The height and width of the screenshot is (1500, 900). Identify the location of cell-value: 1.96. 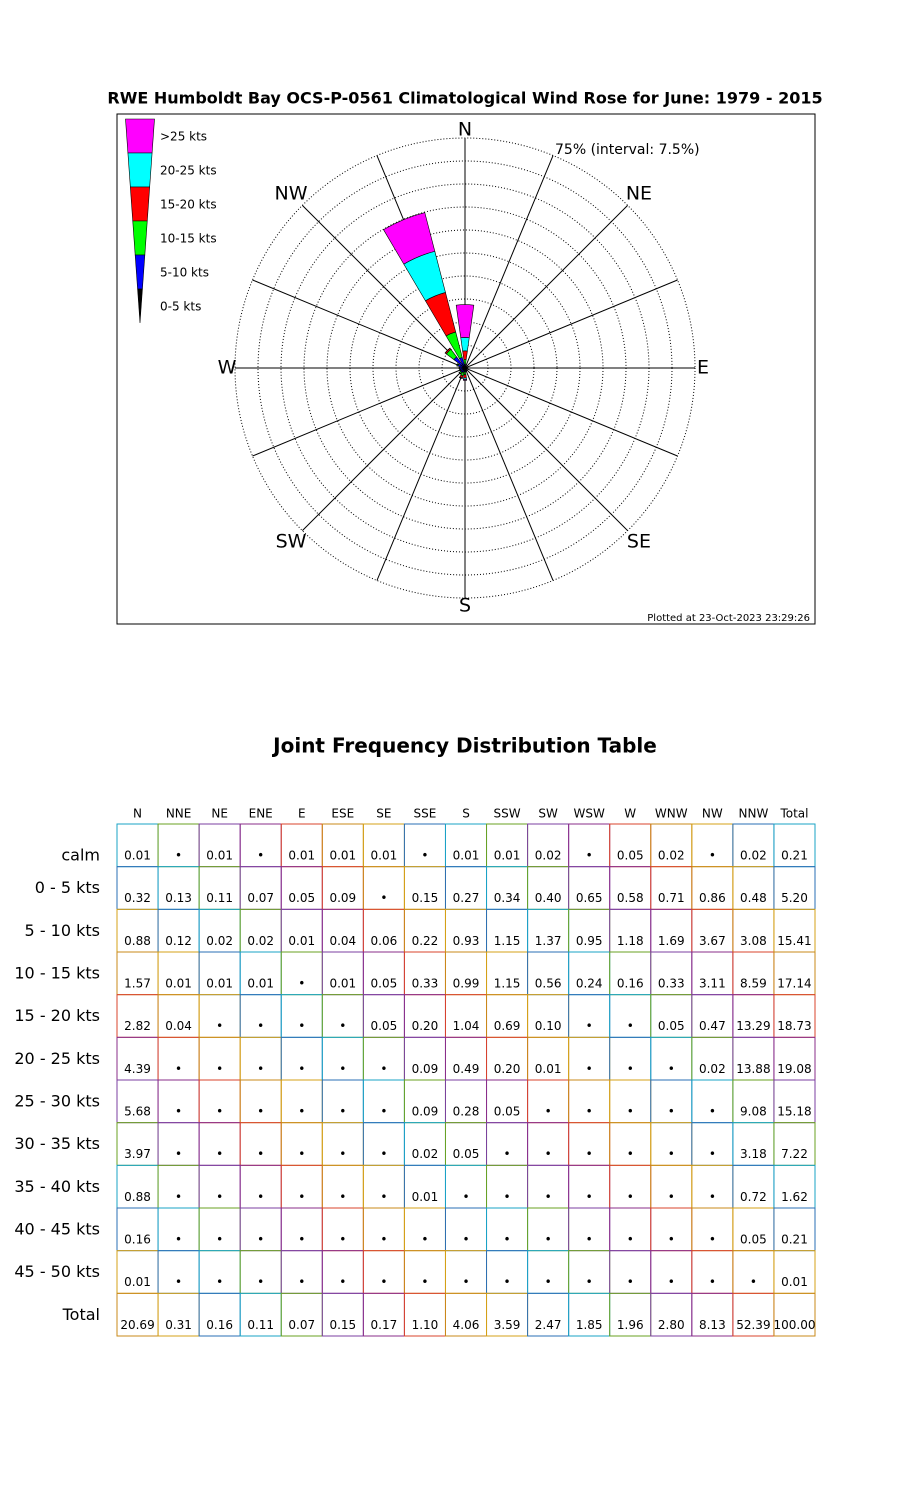
(630, 1325).